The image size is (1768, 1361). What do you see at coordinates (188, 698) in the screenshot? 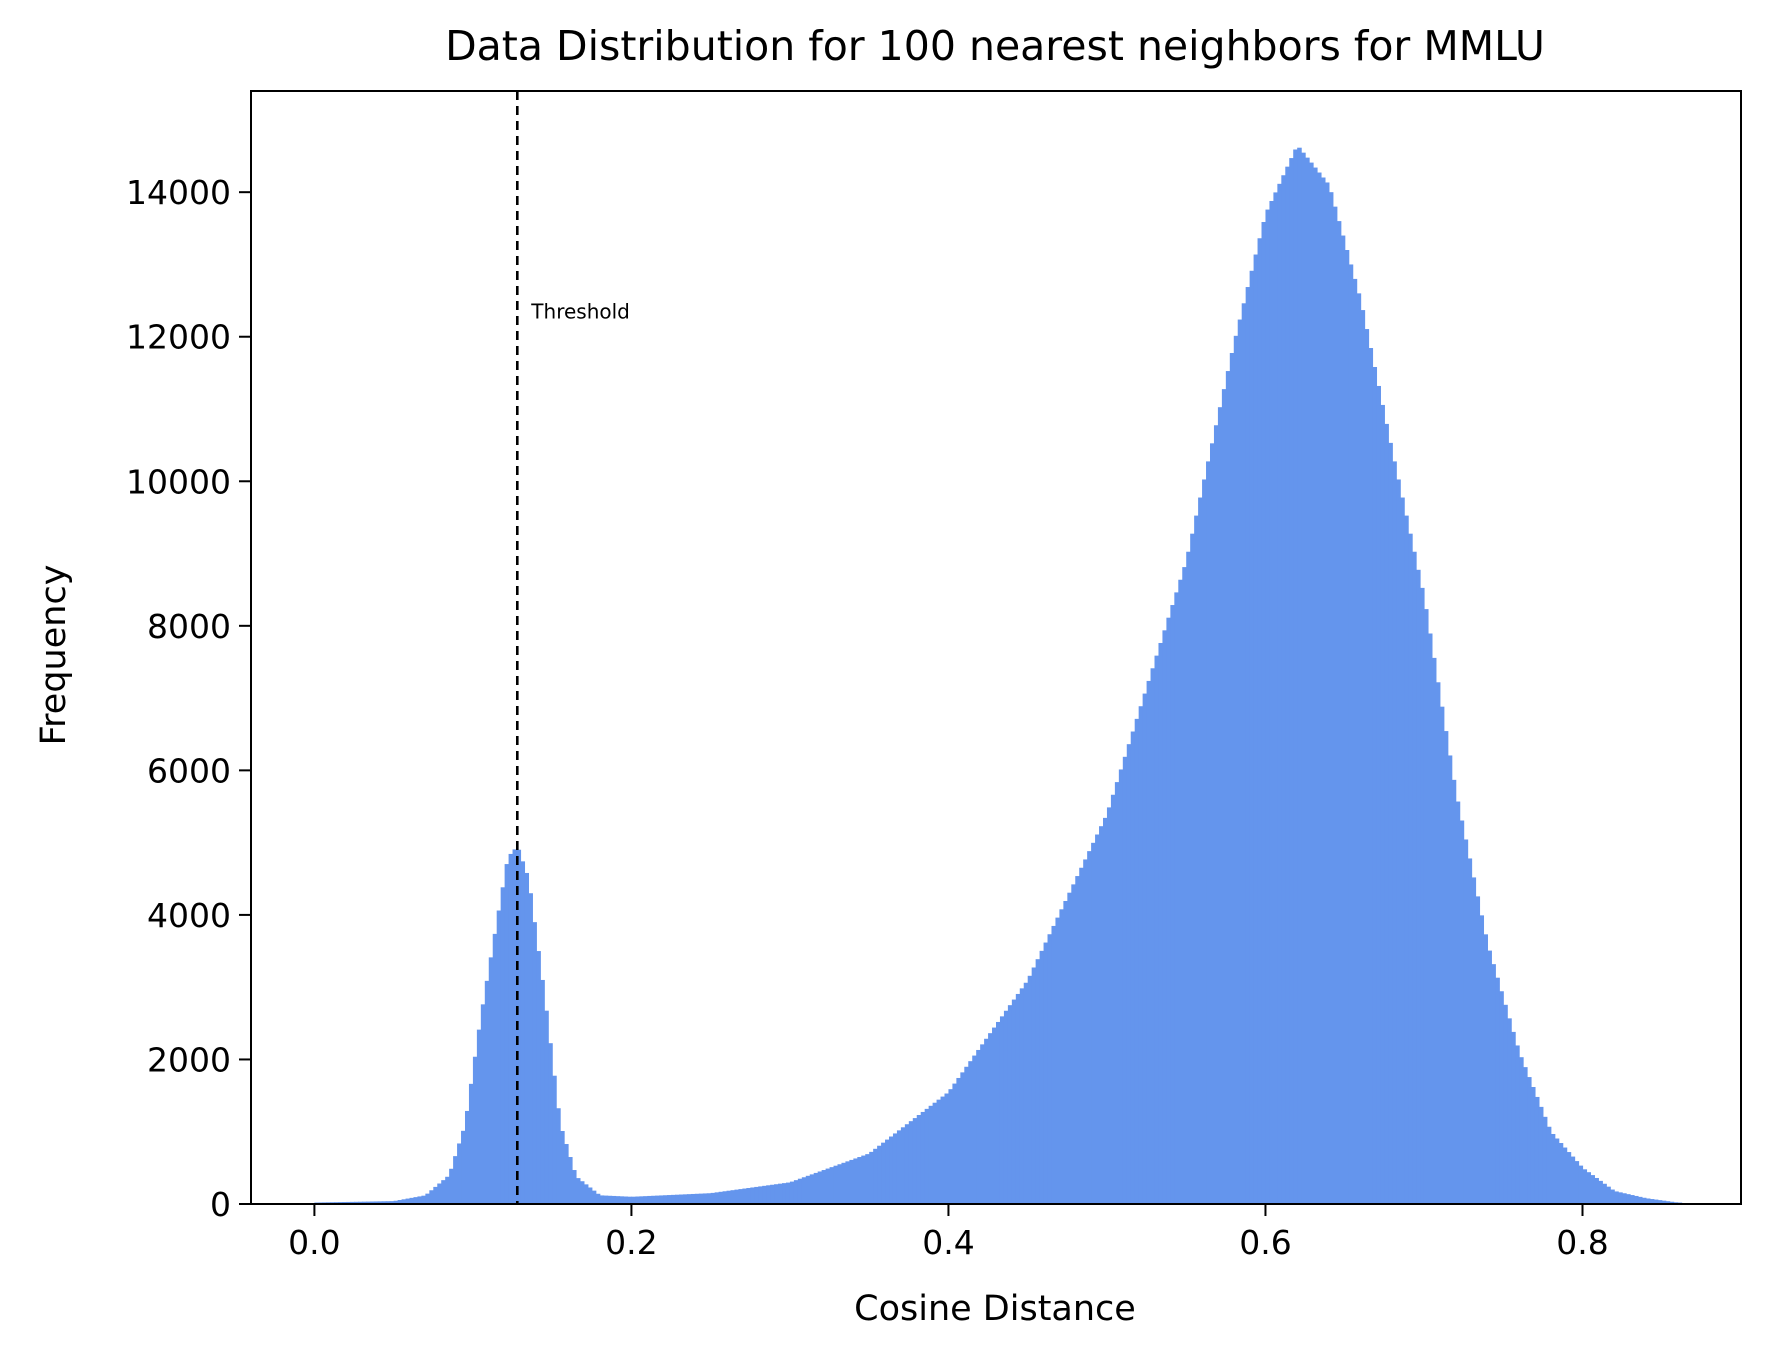
I see `y-axis-ticks: 0 2000 4000 6000 8000 10000 12000 14000` at bounding box center [188, 698].